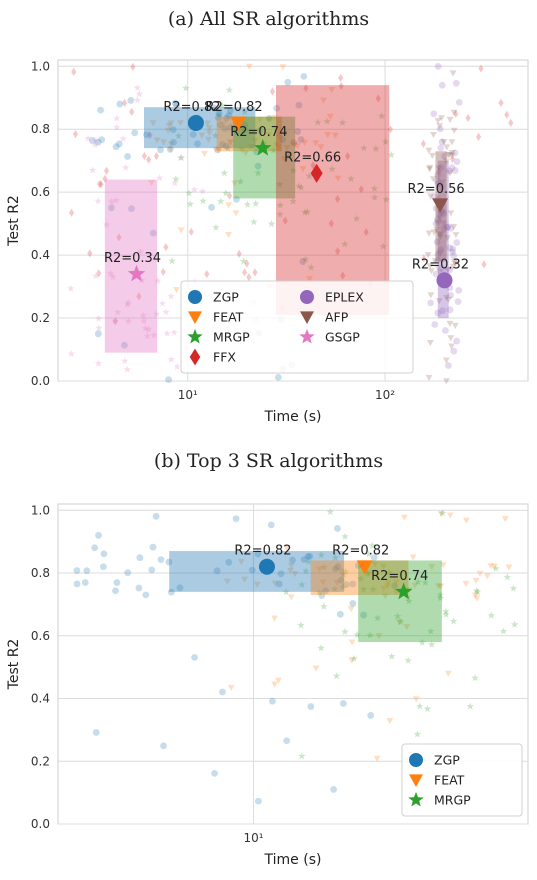 The height and width of the screenshot is (880, 537). Describe the element at coordinates (297, 327) in the screenshot. I see `chart-0-legend-frame` at that location.